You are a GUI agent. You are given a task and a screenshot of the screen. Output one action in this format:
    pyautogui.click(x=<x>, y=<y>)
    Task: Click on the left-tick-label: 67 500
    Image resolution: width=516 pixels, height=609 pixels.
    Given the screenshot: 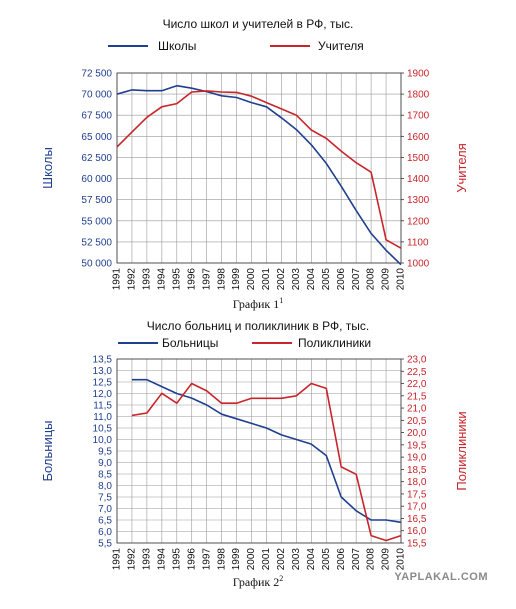 What is the action you would take?
    pyautogui.click(x=96, y=116)
    